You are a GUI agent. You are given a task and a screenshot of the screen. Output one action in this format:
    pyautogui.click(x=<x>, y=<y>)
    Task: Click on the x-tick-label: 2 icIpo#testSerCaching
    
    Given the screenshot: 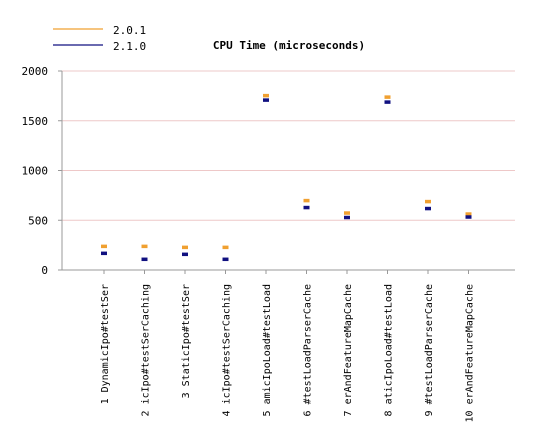 What is the action you would take?
    pyautogui.click(x=146, y=350)
    